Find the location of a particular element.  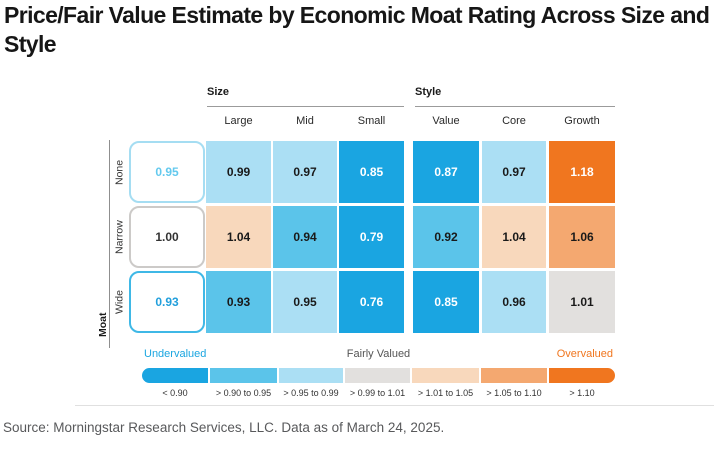

heatmap-cell-wide-core: 0.96 is located at coordinates (514, 302).